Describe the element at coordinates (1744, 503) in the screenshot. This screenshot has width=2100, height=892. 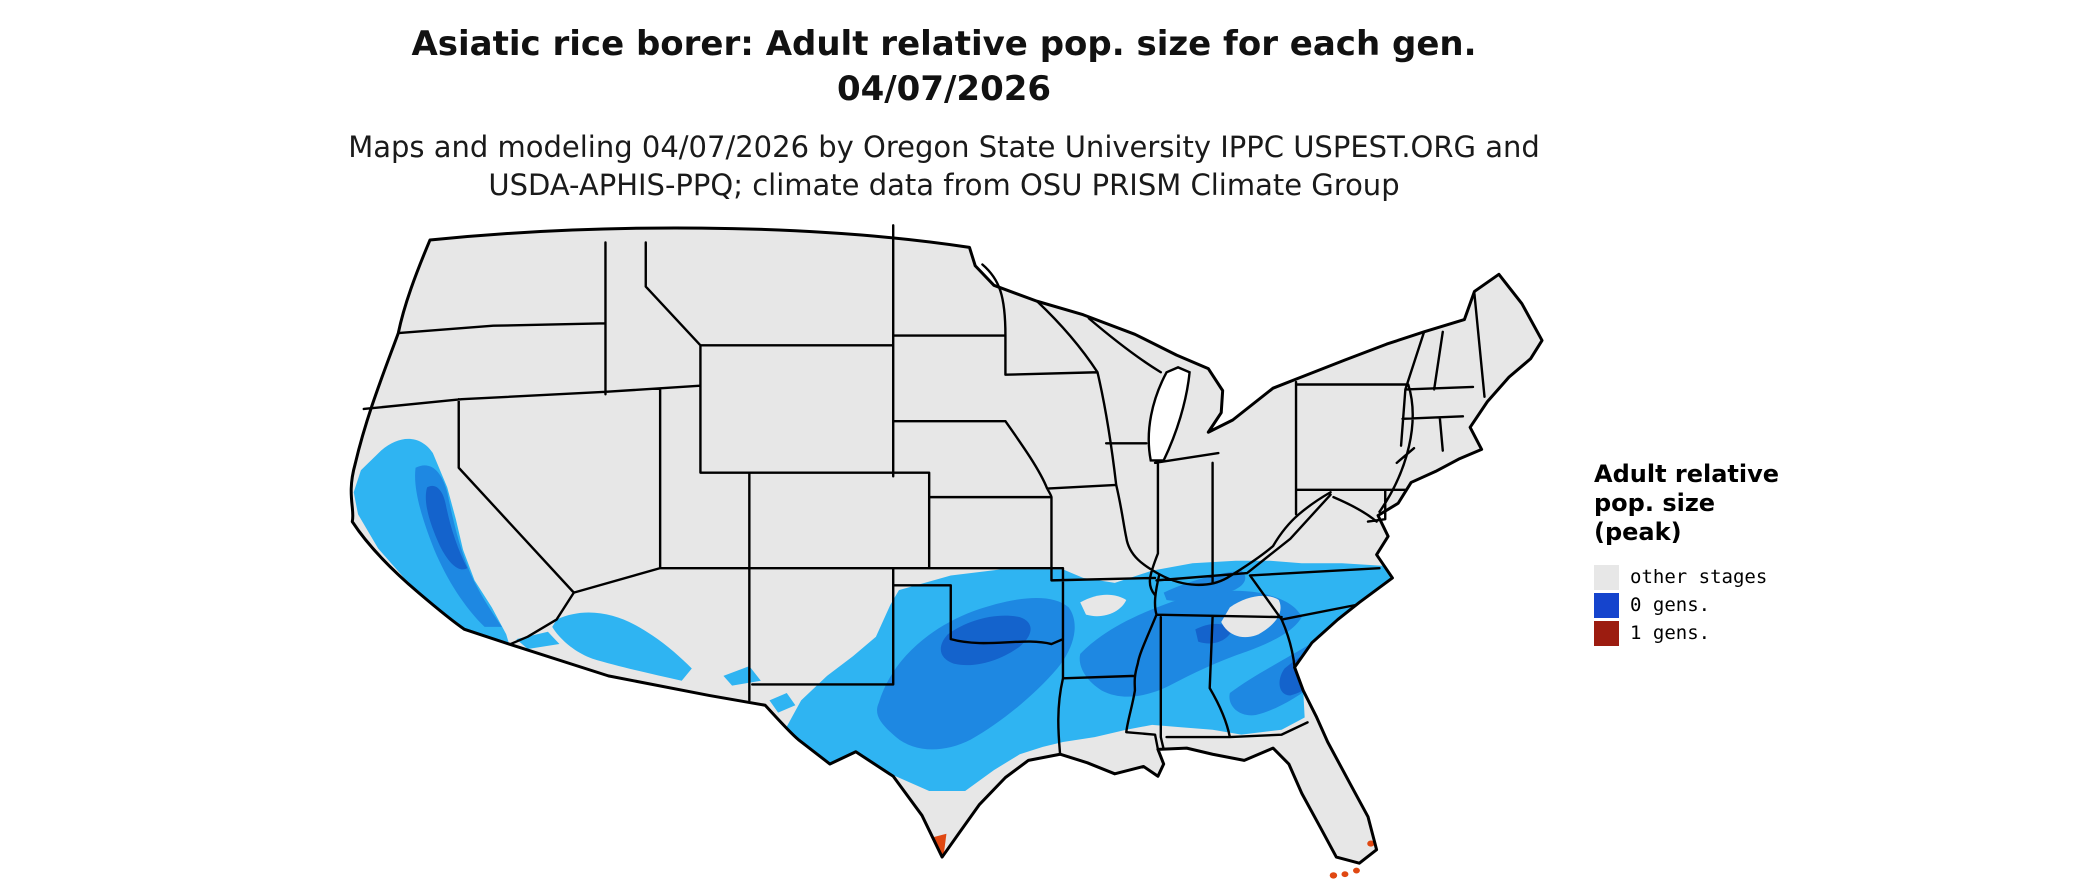
I see `legend-title: Adult relative pop. size (peak)` at that location.